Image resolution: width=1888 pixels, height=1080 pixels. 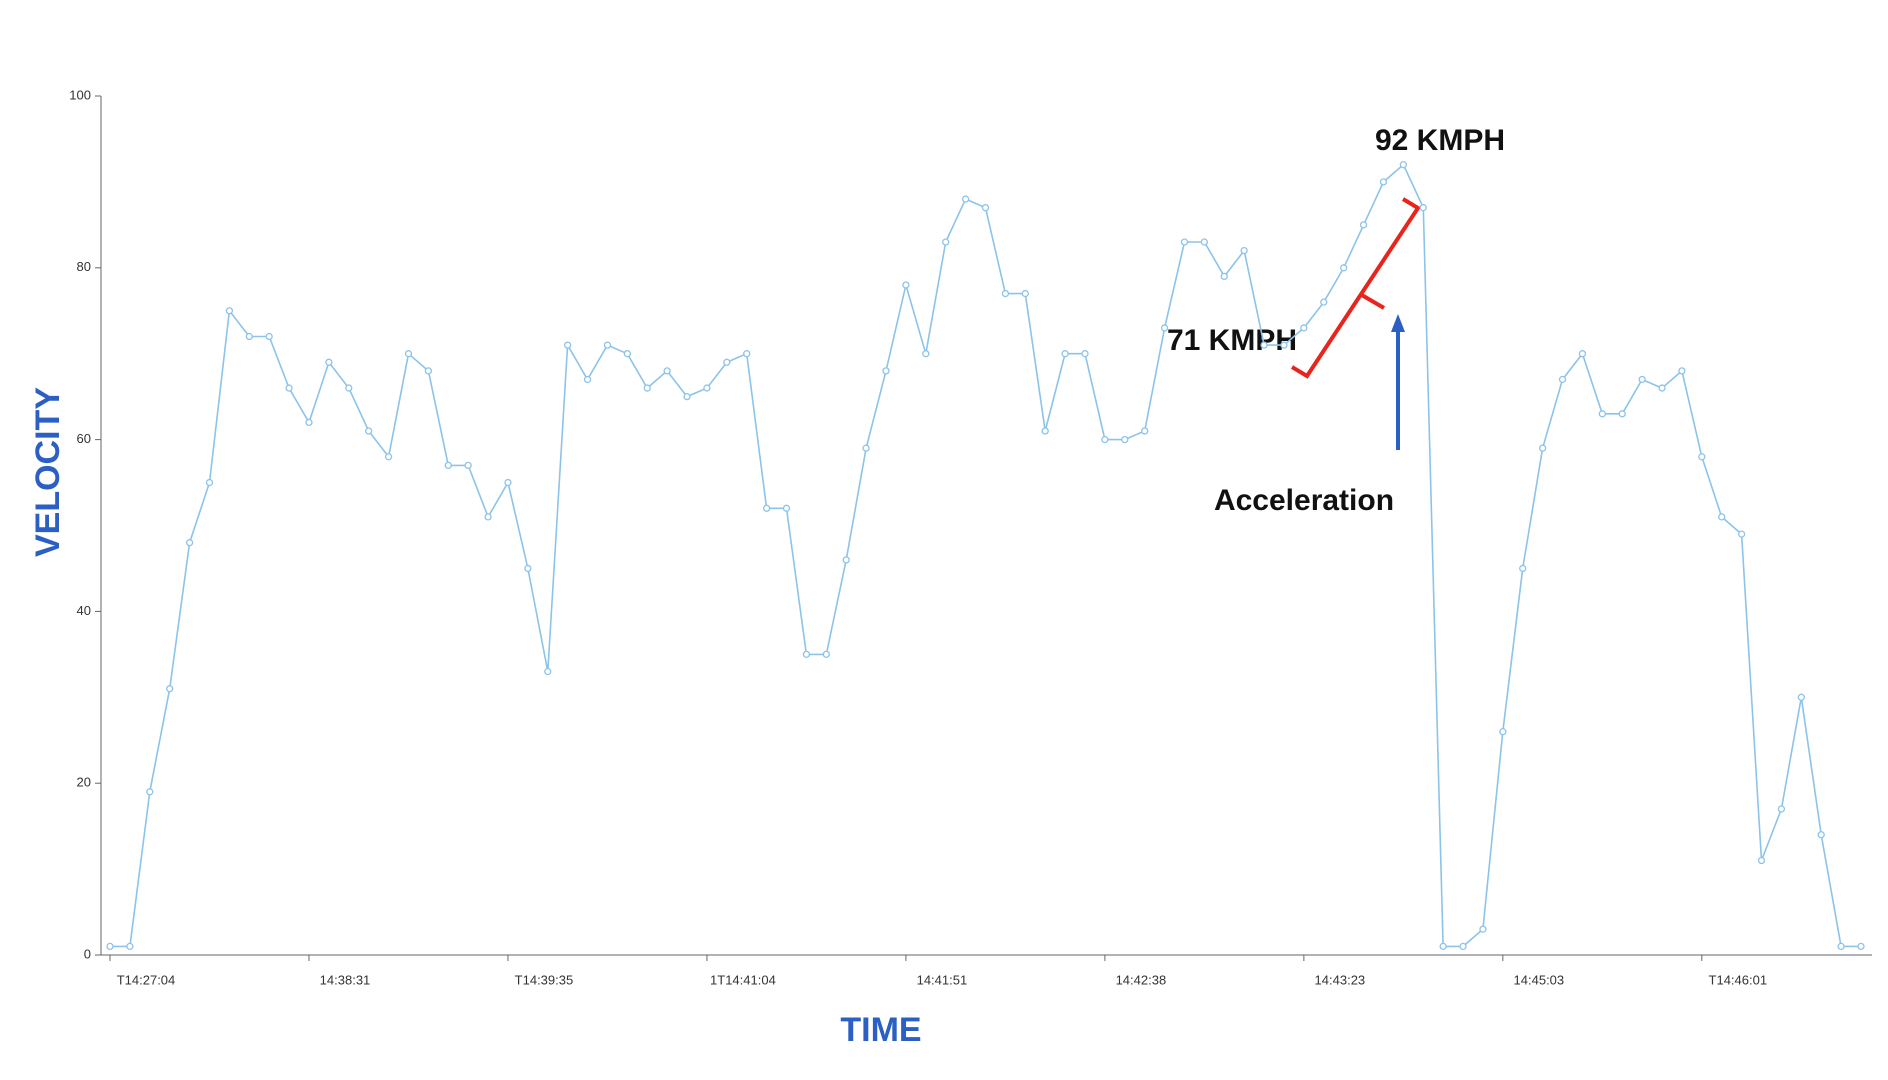 I want to click on x-tick-label: 14:43:23, so click(x=1340, y=979).